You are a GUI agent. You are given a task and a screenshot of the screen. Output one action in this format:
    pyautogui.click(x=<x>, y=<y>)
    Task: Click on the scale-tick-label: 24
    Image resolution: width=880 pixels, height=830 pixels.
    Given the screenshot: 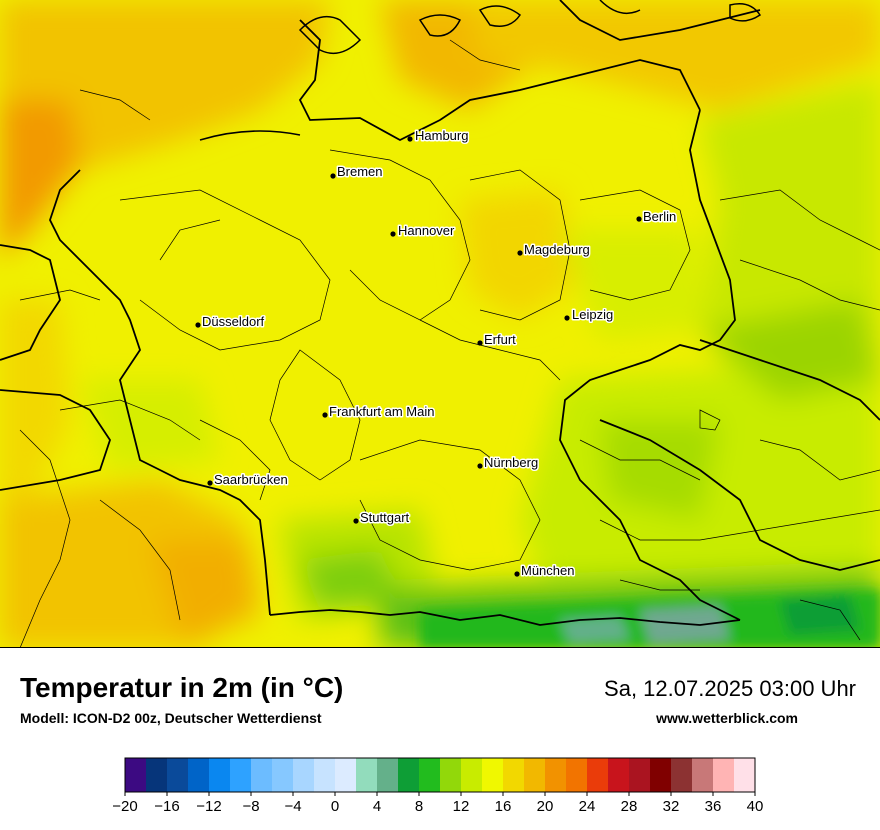 What is the action you would take?
    pyautogui.click(x=587, y=806)
    